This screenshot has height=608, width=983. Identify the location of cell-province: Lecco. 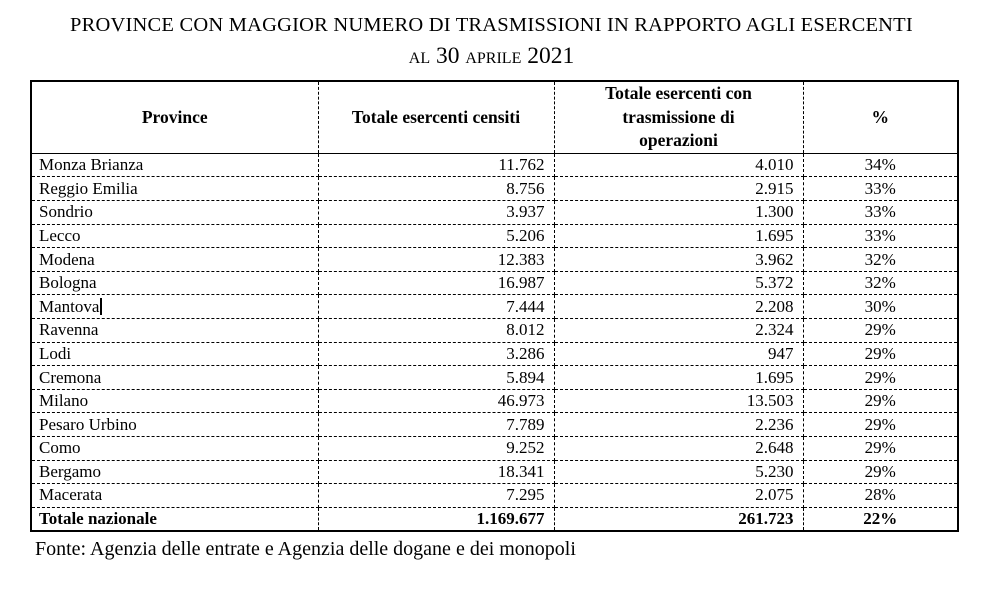
(174, 236).